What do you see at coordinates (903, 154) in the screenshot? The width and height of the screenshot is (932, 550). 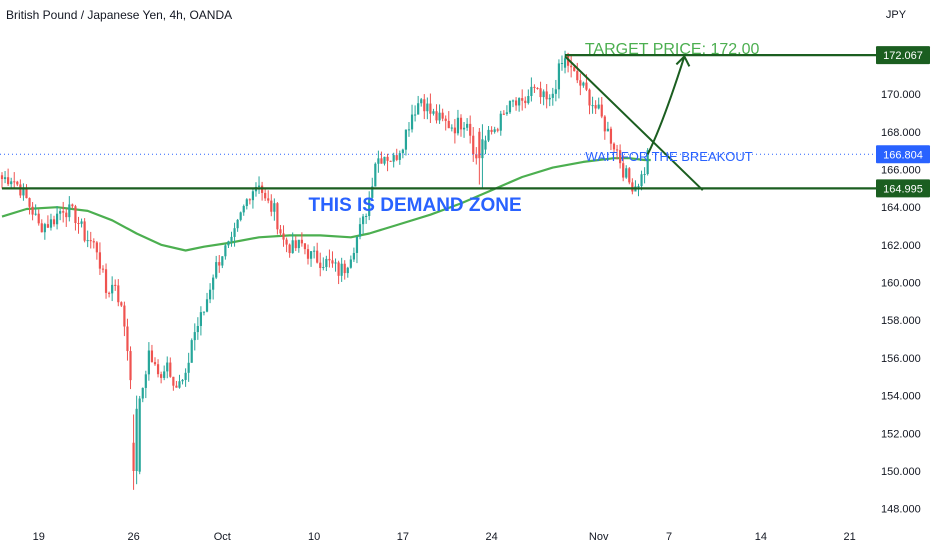 I see `price-badge: 166.804` at bounding box center [903, 154].